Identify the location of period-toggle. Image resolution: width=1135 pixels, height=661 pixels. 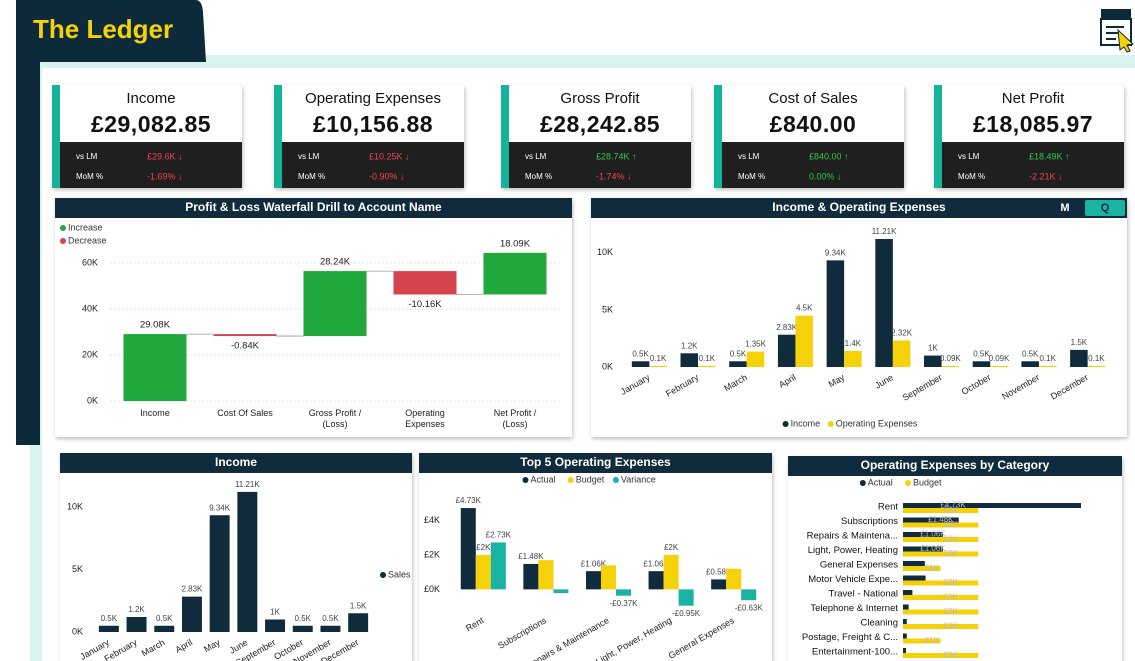
(1105, 208).